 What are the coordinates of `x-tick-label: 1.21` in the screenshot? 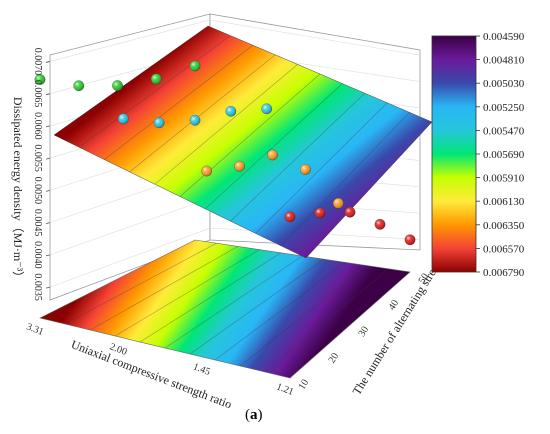 It's located at (285, 389).